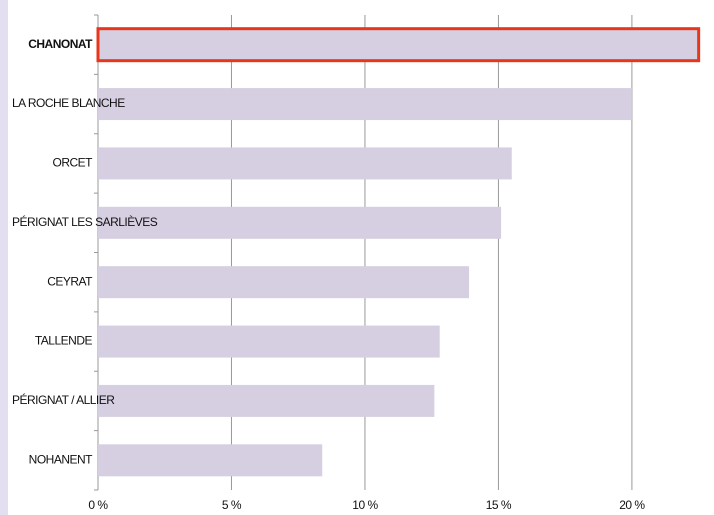 The image size is (714, 515). Describe the element at coordinates (4, 257) in the screenshot. I see `side-strip` at that location.